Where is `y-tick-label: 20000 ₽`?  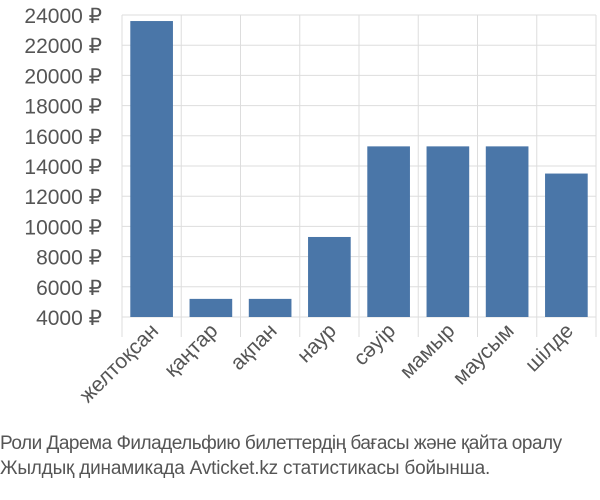
y-tick-label: 20000 ₽ is located at coordinates (63, 76).